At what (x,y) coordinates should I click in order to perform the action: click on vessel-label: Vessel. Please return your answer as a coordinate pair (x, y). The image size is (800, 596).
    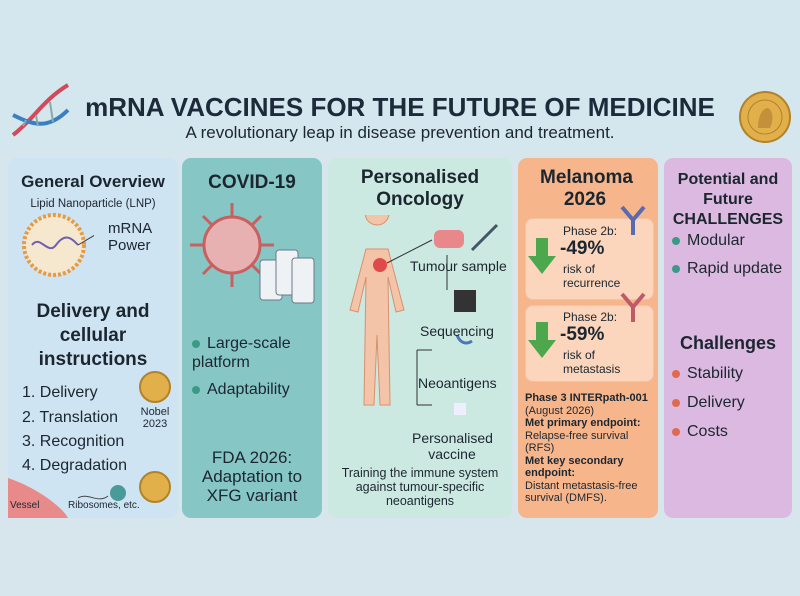
    Looking at the image, I should click on (25, 505).